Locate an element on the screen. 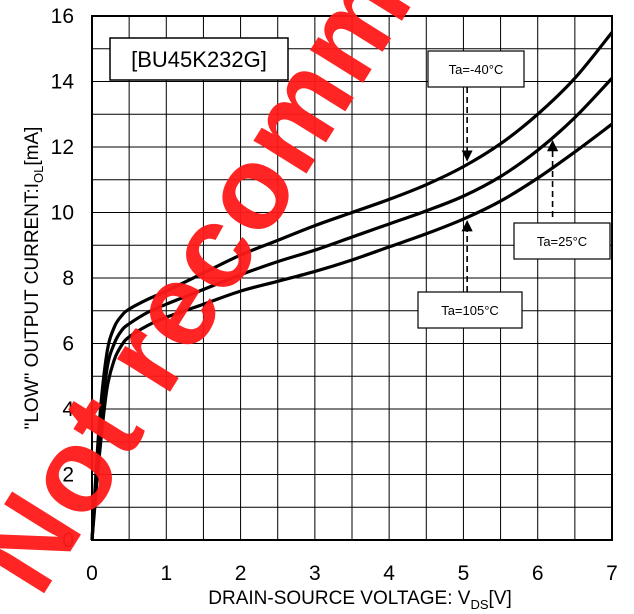  annotation-label: Ta=25°C is located at coordinates (562, 241).